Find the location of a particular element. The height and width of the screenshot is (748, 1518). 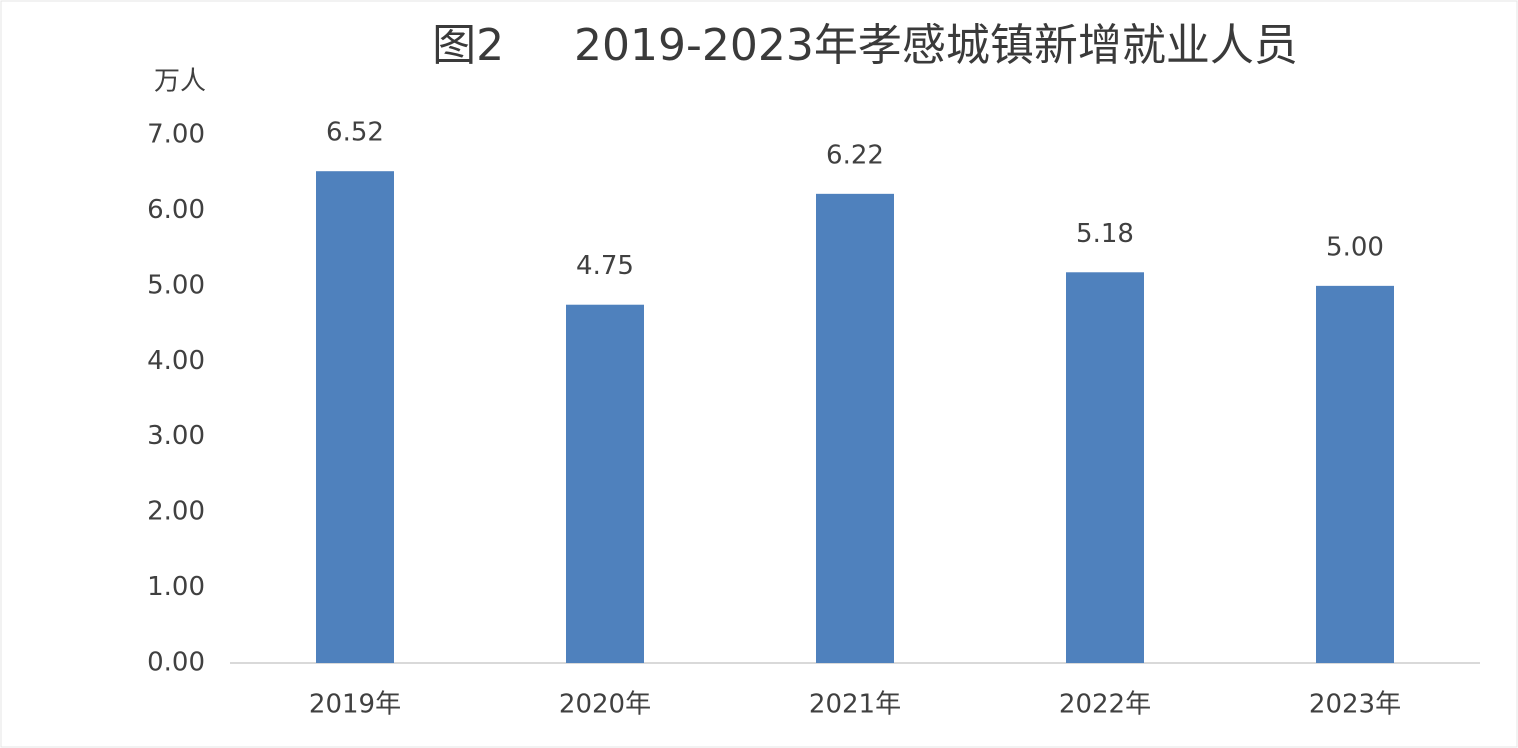

x-tick-label: 2020年 is located at coordinates (605, 705).